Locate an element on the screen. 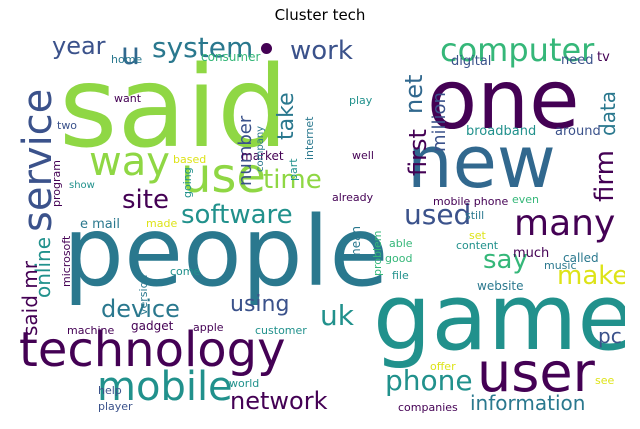 The height and width of the screenshot is (429, 640). word-music: music is located at coordinates (560, 265).